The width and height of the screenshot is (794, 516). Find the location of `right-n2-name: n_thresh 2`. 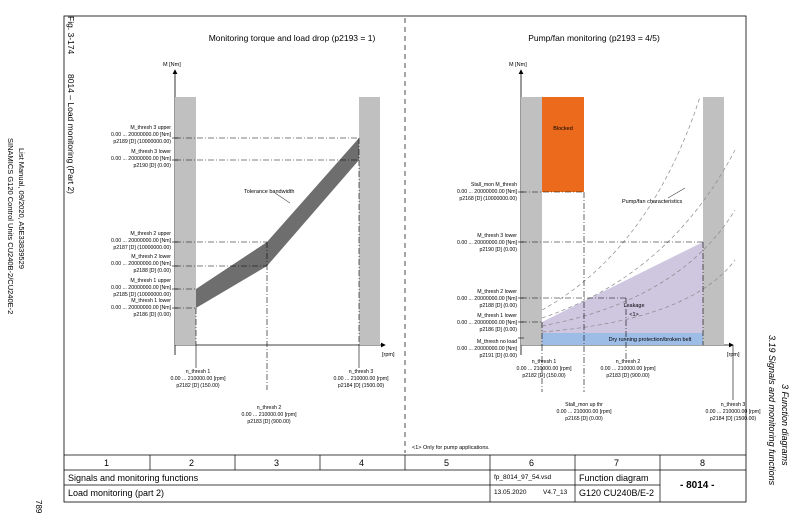

right-n2-name: n_thresh 2 is located at coordinates (628, 362).